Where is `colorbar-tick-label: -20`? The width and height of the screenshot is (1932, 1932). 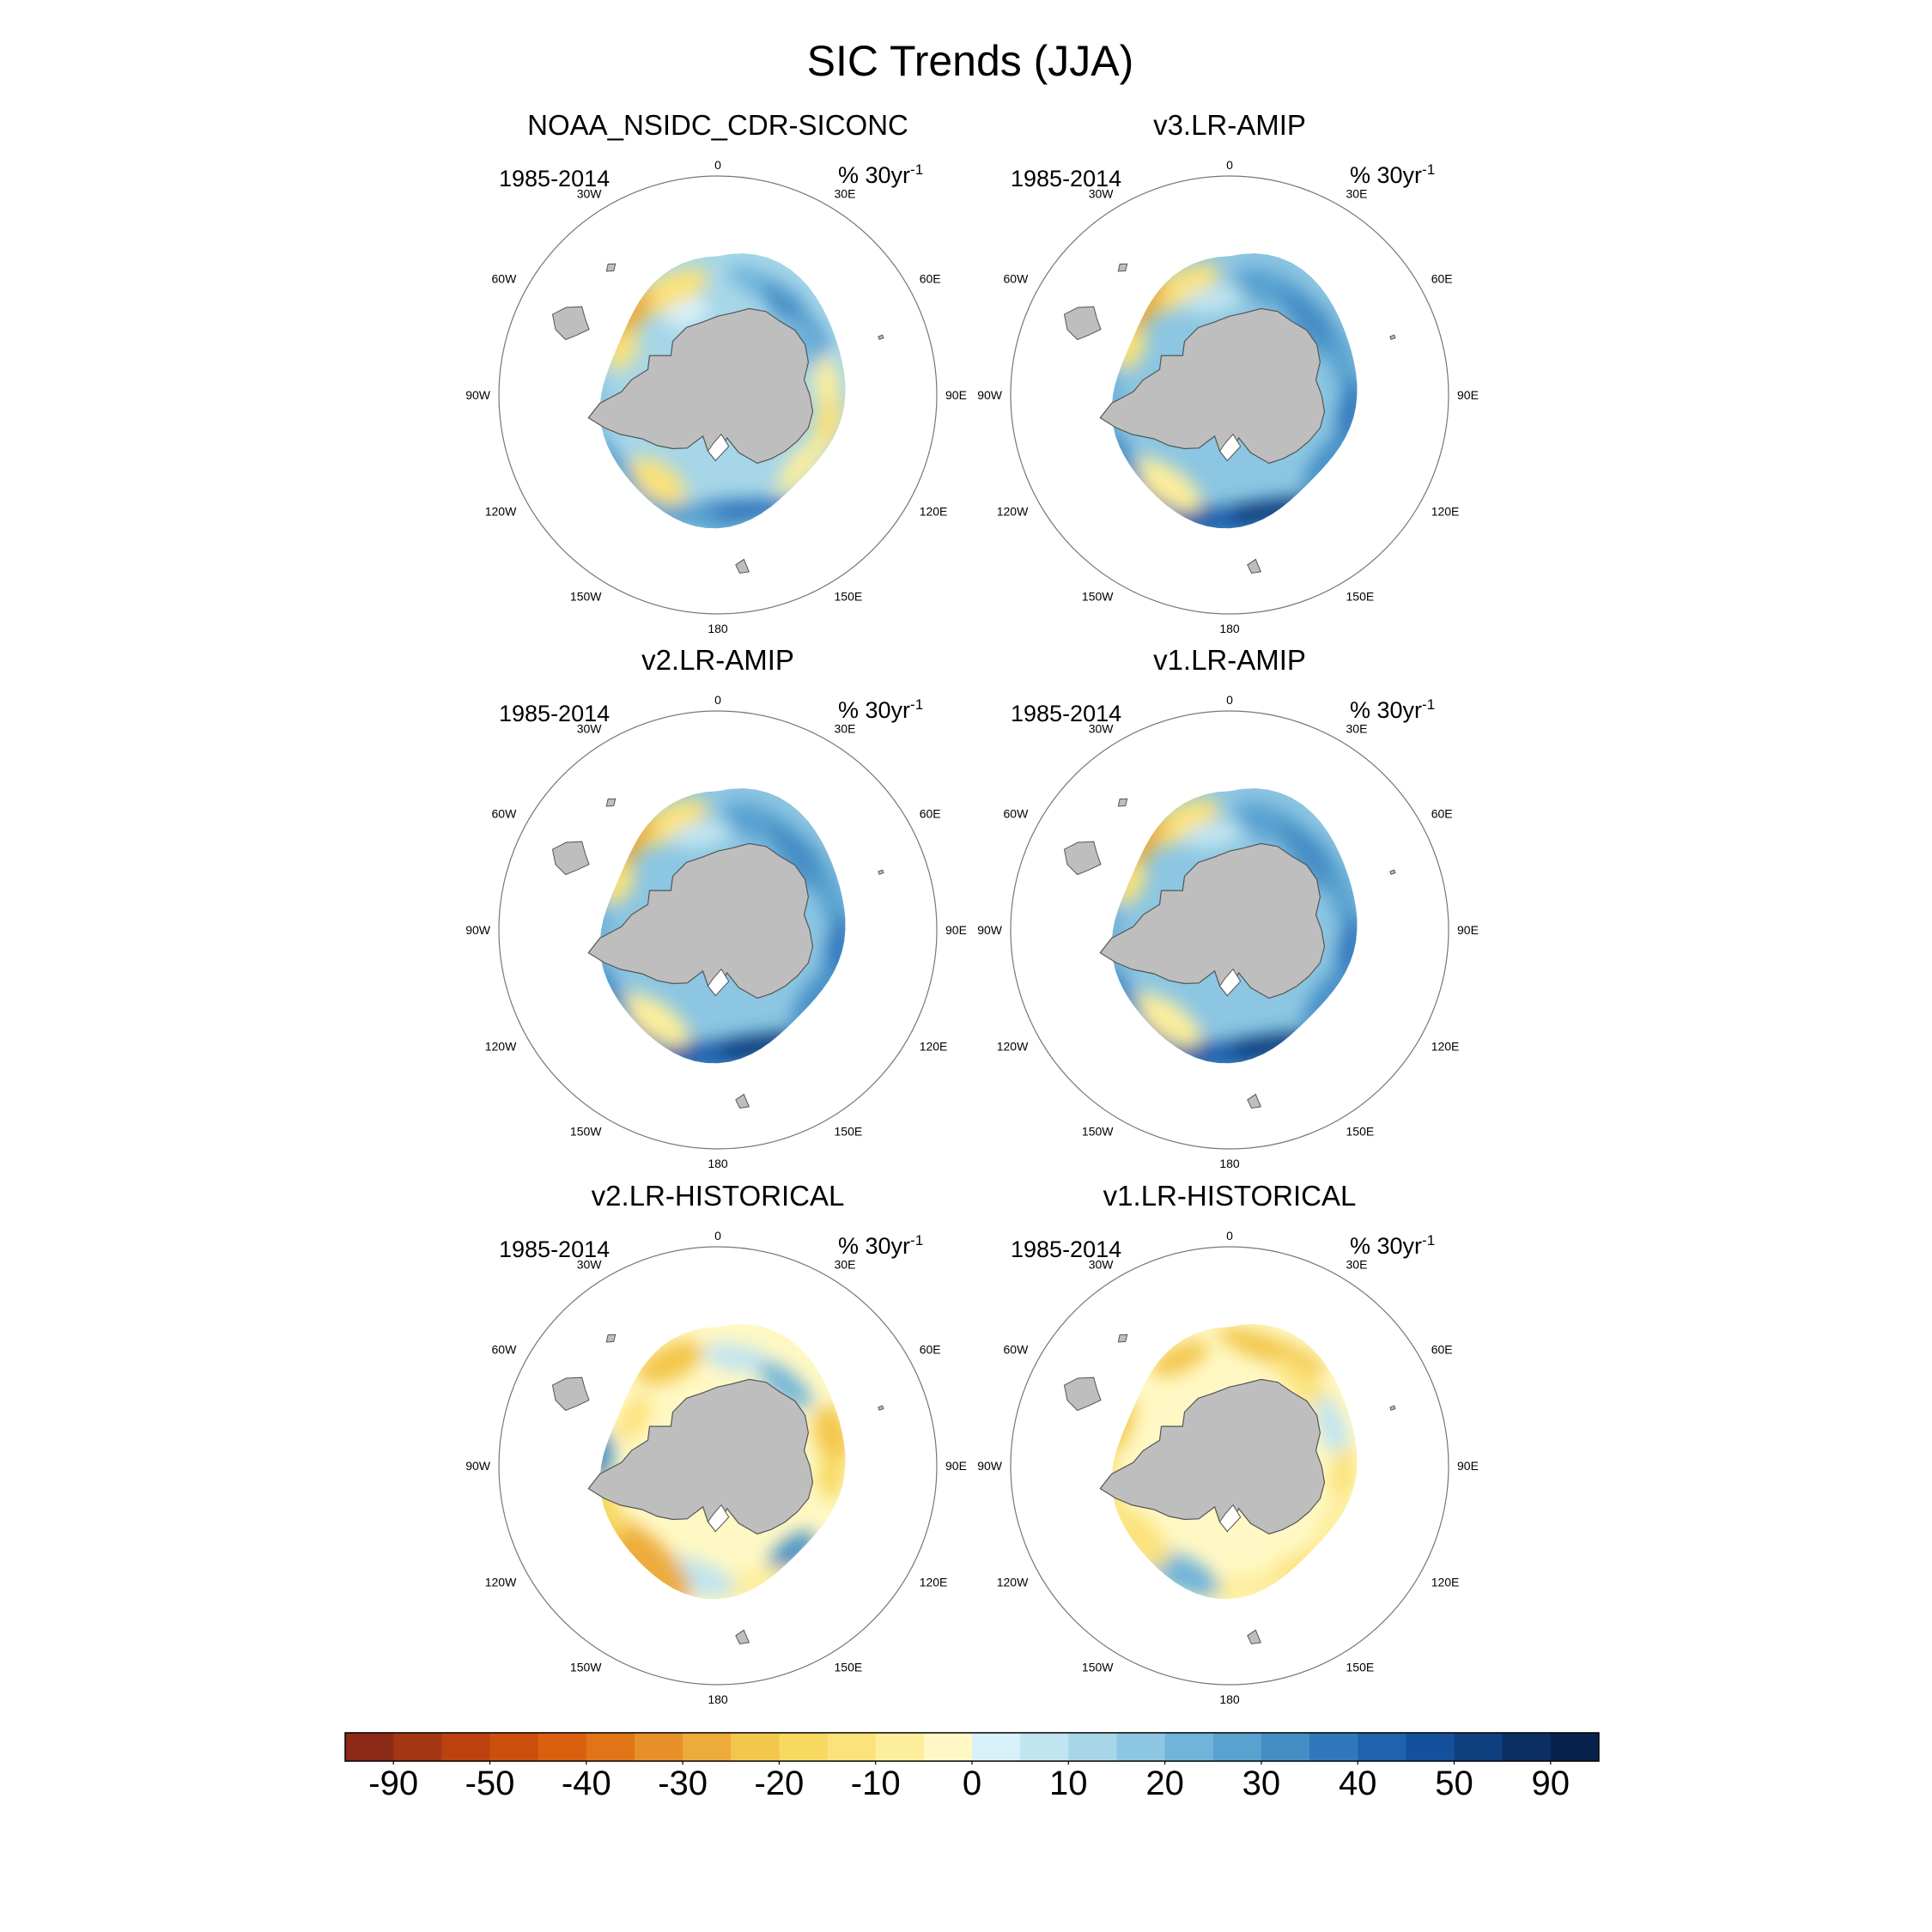 colorbar-tick-label: -20 is located at coordinates (779, 1784).